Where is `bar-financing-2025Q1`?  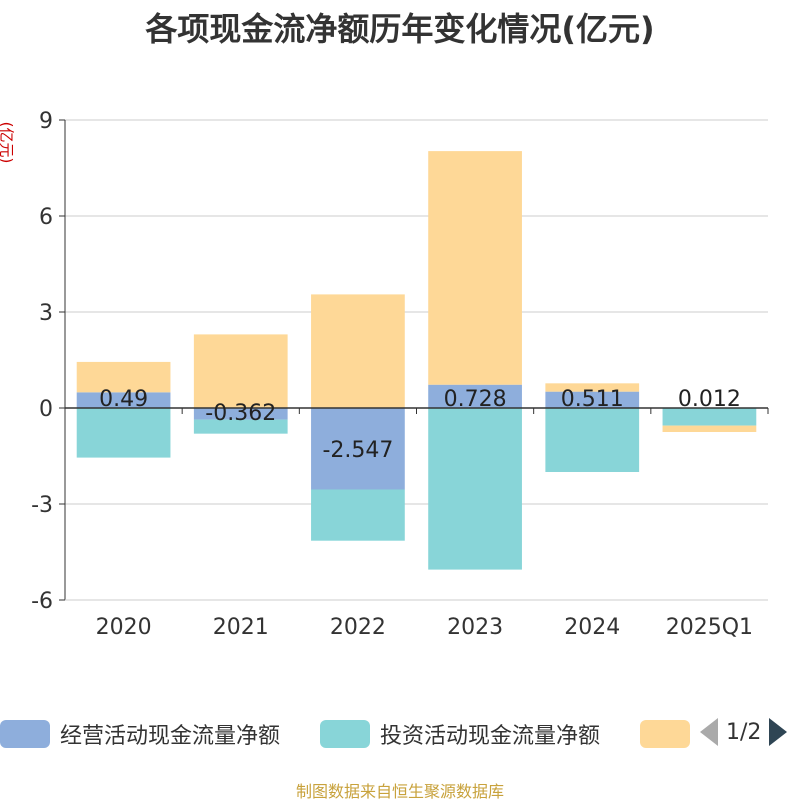 bar-financing-2025Q1 is located at coordinates (710, 429).